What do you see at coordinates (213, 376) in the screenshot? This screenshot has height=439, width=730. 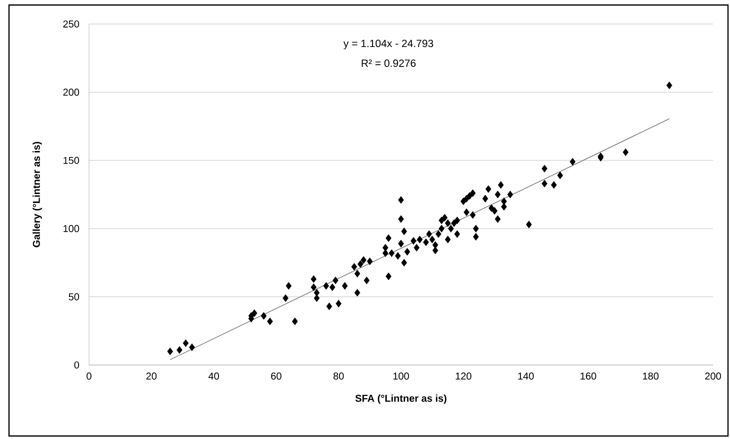 I see `x-tick-label: 40` at bounding box center [213, 376].